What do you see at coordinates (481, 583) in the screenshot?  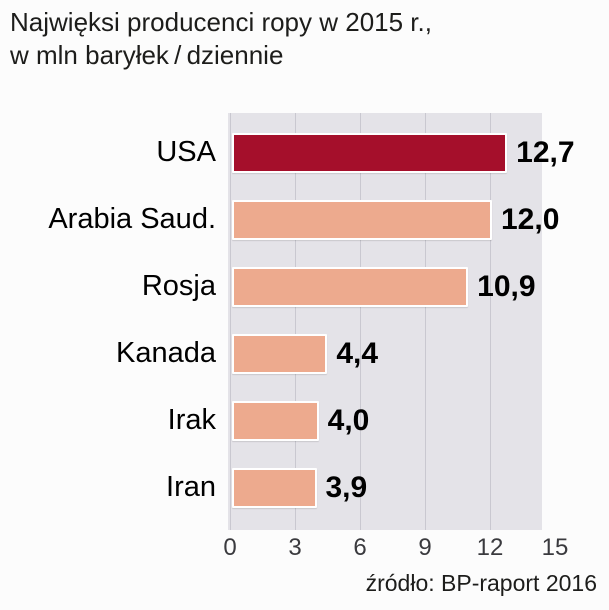 I see `source-caption: źródło: BP-raport 2016` at bounding box center [481, 583].